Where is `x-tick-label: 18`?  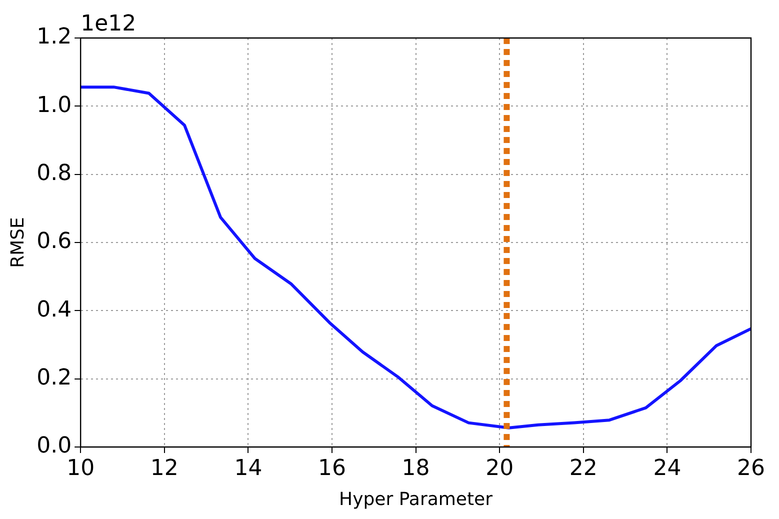
x-tick-label: 18 is located at coordinates (416, 468).